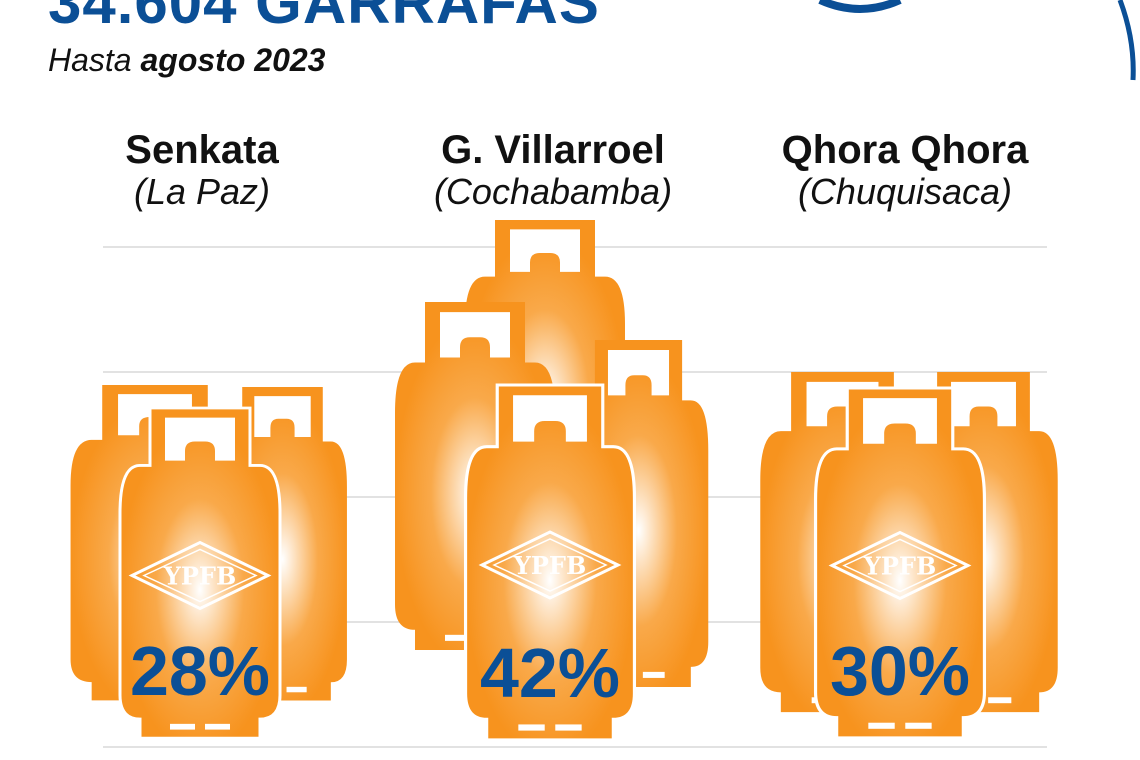 The image size is (1140, 760). I want to click on page-title: 34.604 GARRAFAS, so click(324, 18).